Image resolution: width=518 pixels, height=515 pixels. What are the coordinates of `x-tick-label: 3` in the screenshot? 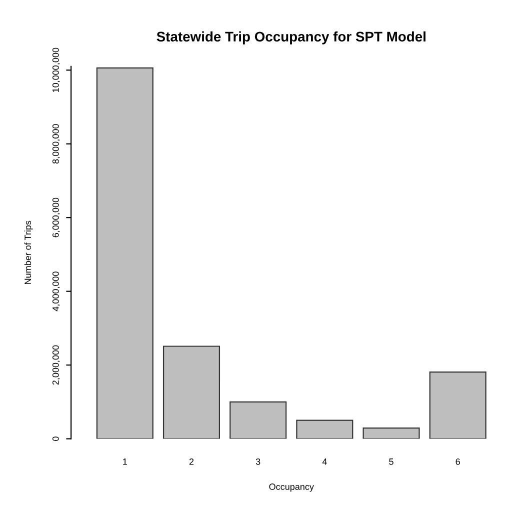 It's located at (258, 461).